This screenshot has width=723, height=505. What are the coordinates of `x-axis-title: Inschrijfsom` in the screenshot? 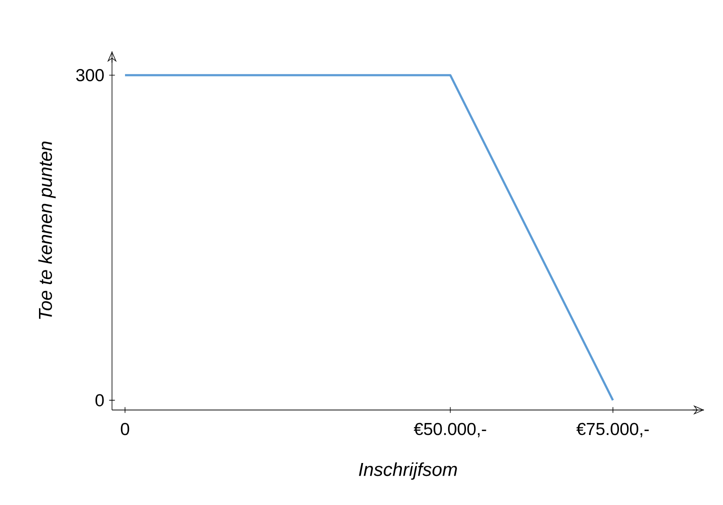 It's located at (407, 471).